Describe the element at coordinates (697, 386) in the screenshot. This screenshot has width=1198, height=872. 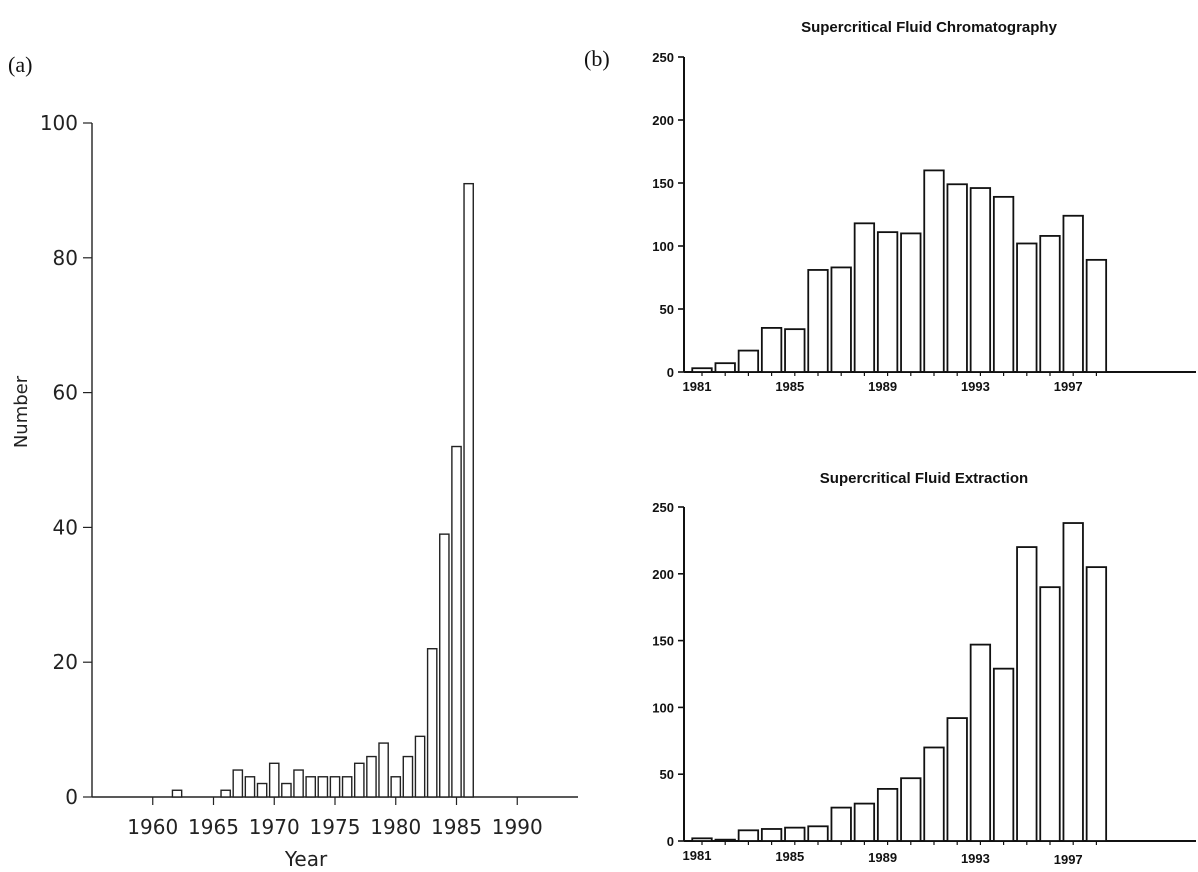
I see `chart-b1-x-tick-label: 1981` at that location.